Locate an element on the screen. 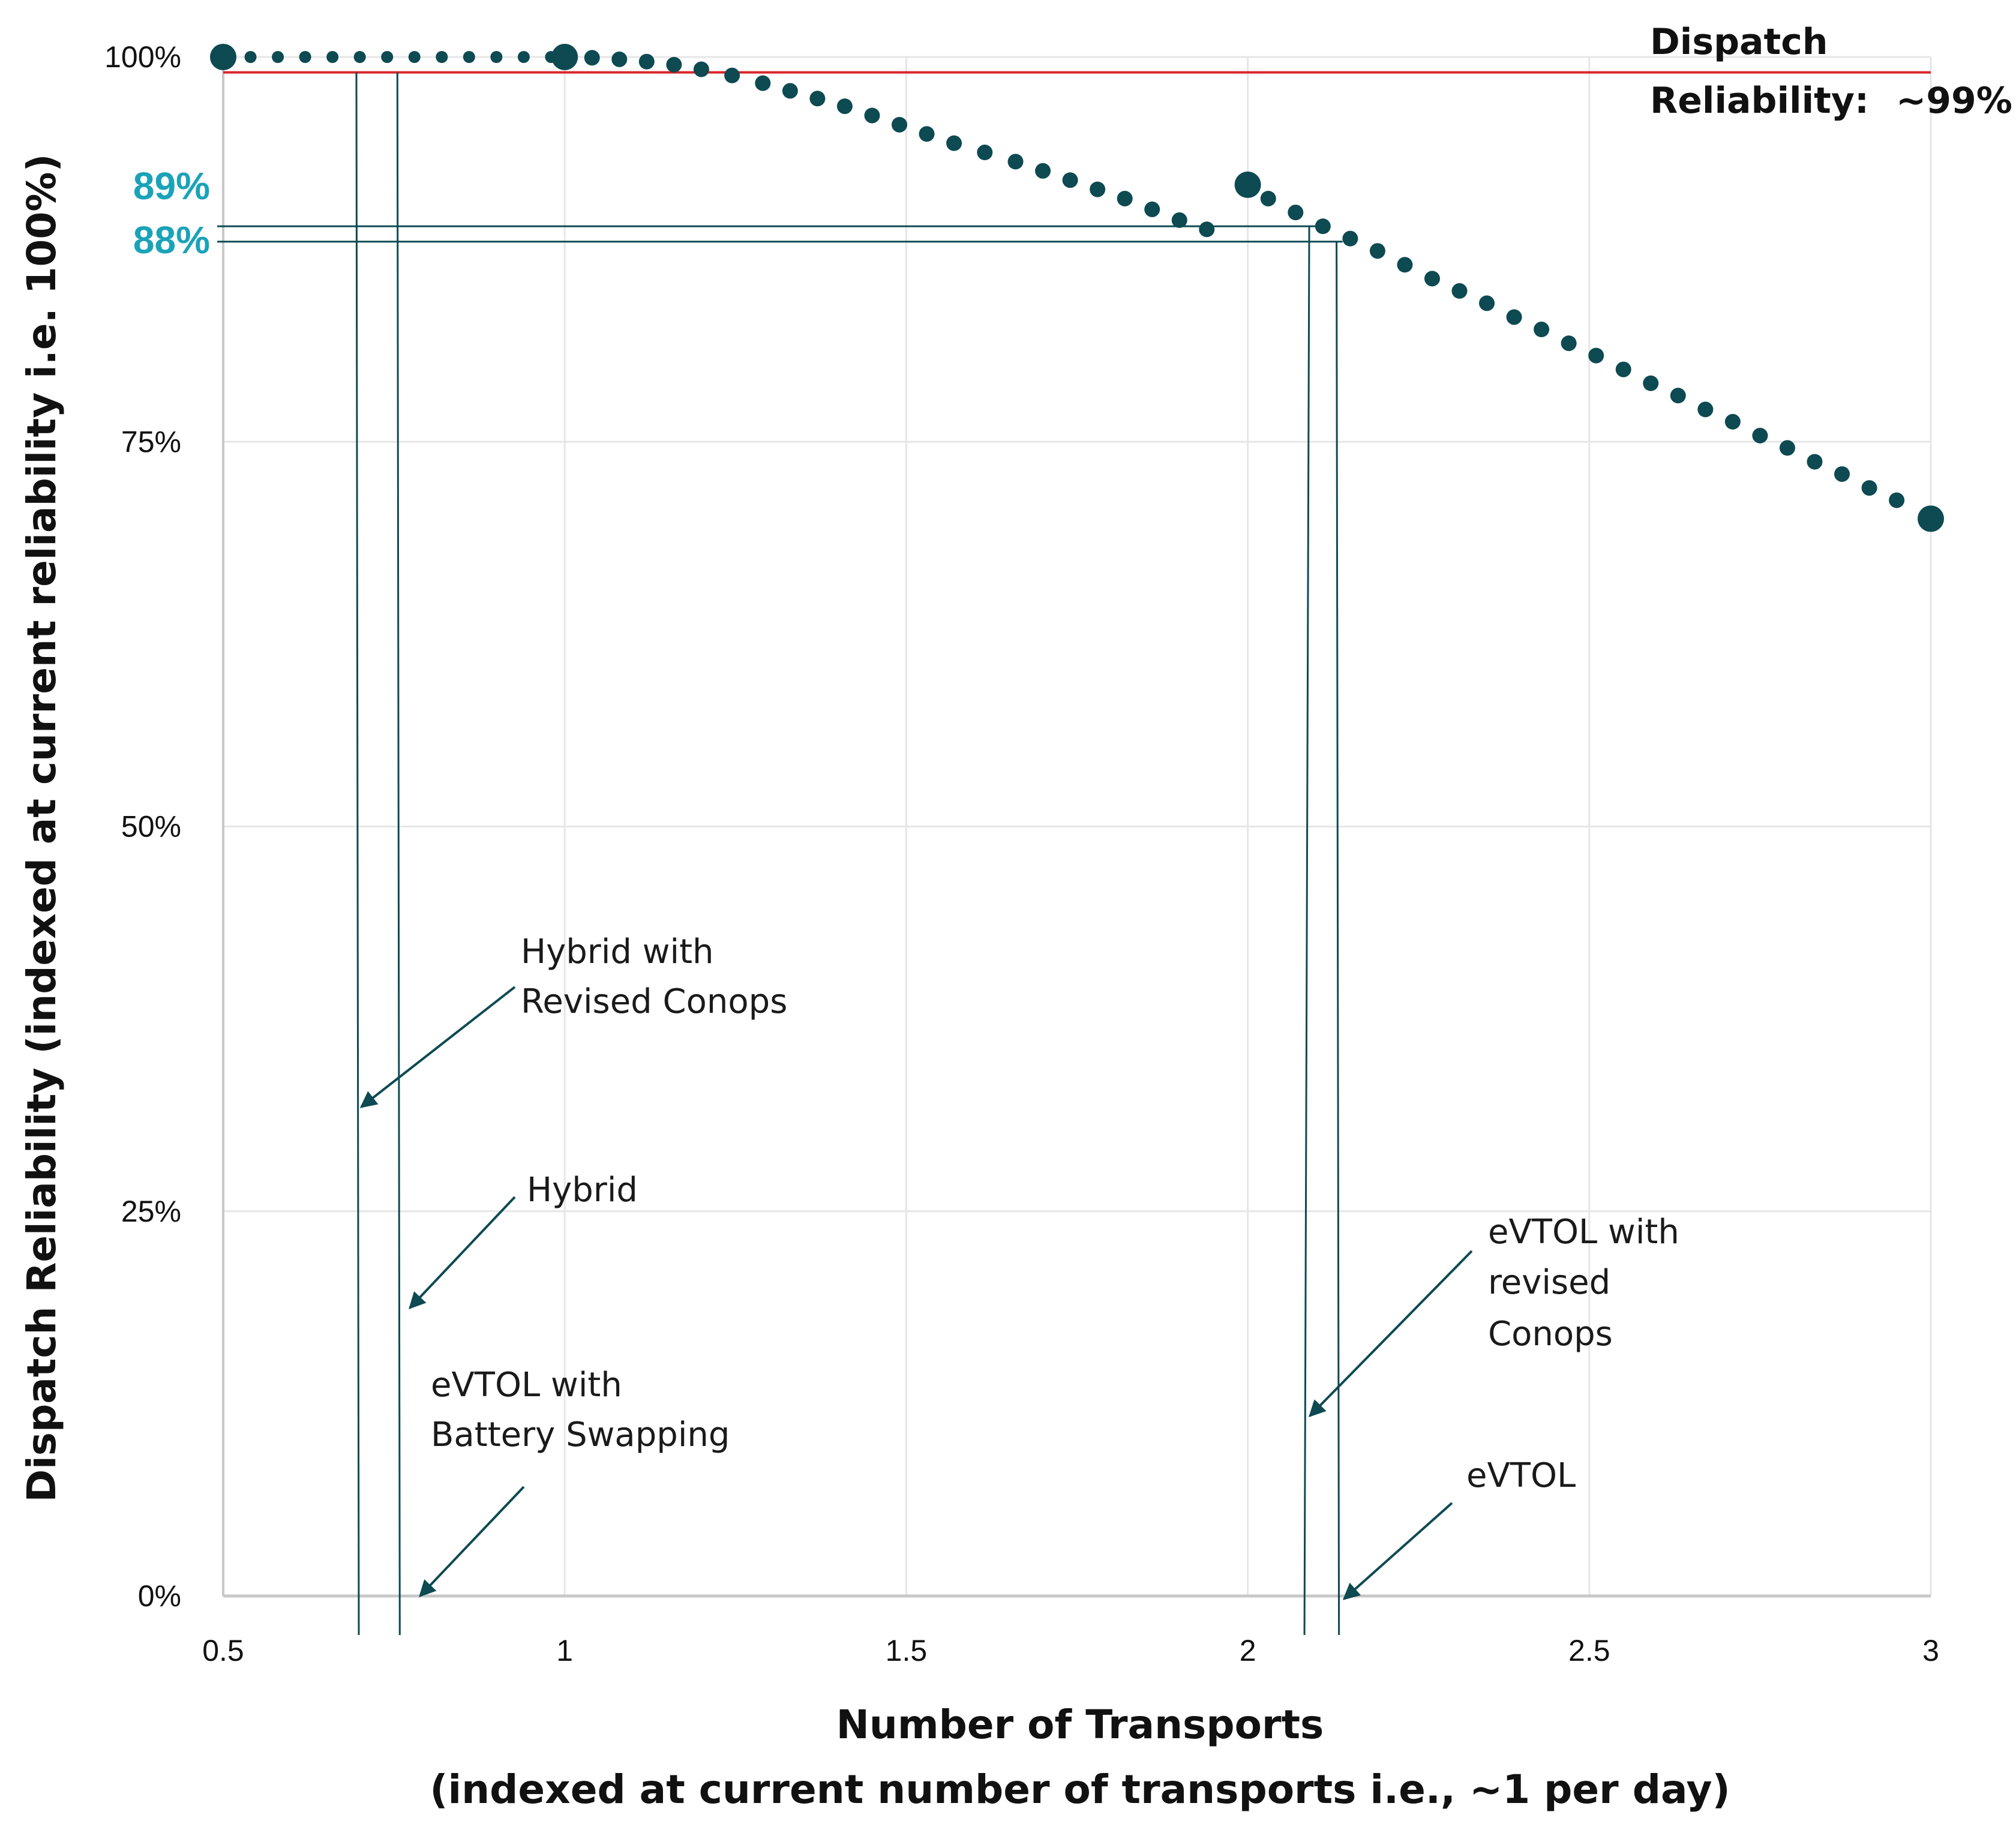 This screenshot has width=2016, height=1833. annotation-hybrid-revised-conops: Hybrid with Revised Conops is located at coordinates (573, 1020).